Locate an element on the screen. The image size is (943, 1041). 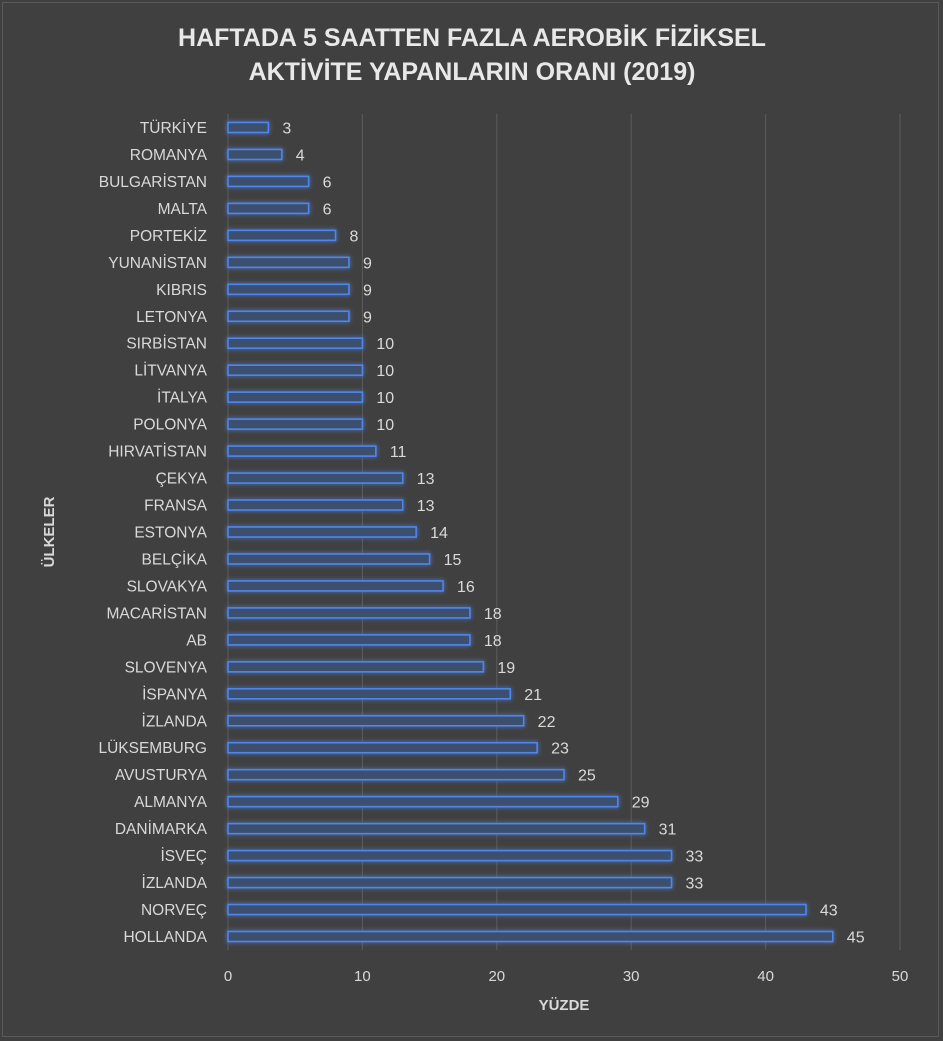
category-label: NORVEÇ is located at coordinates (174, 910).